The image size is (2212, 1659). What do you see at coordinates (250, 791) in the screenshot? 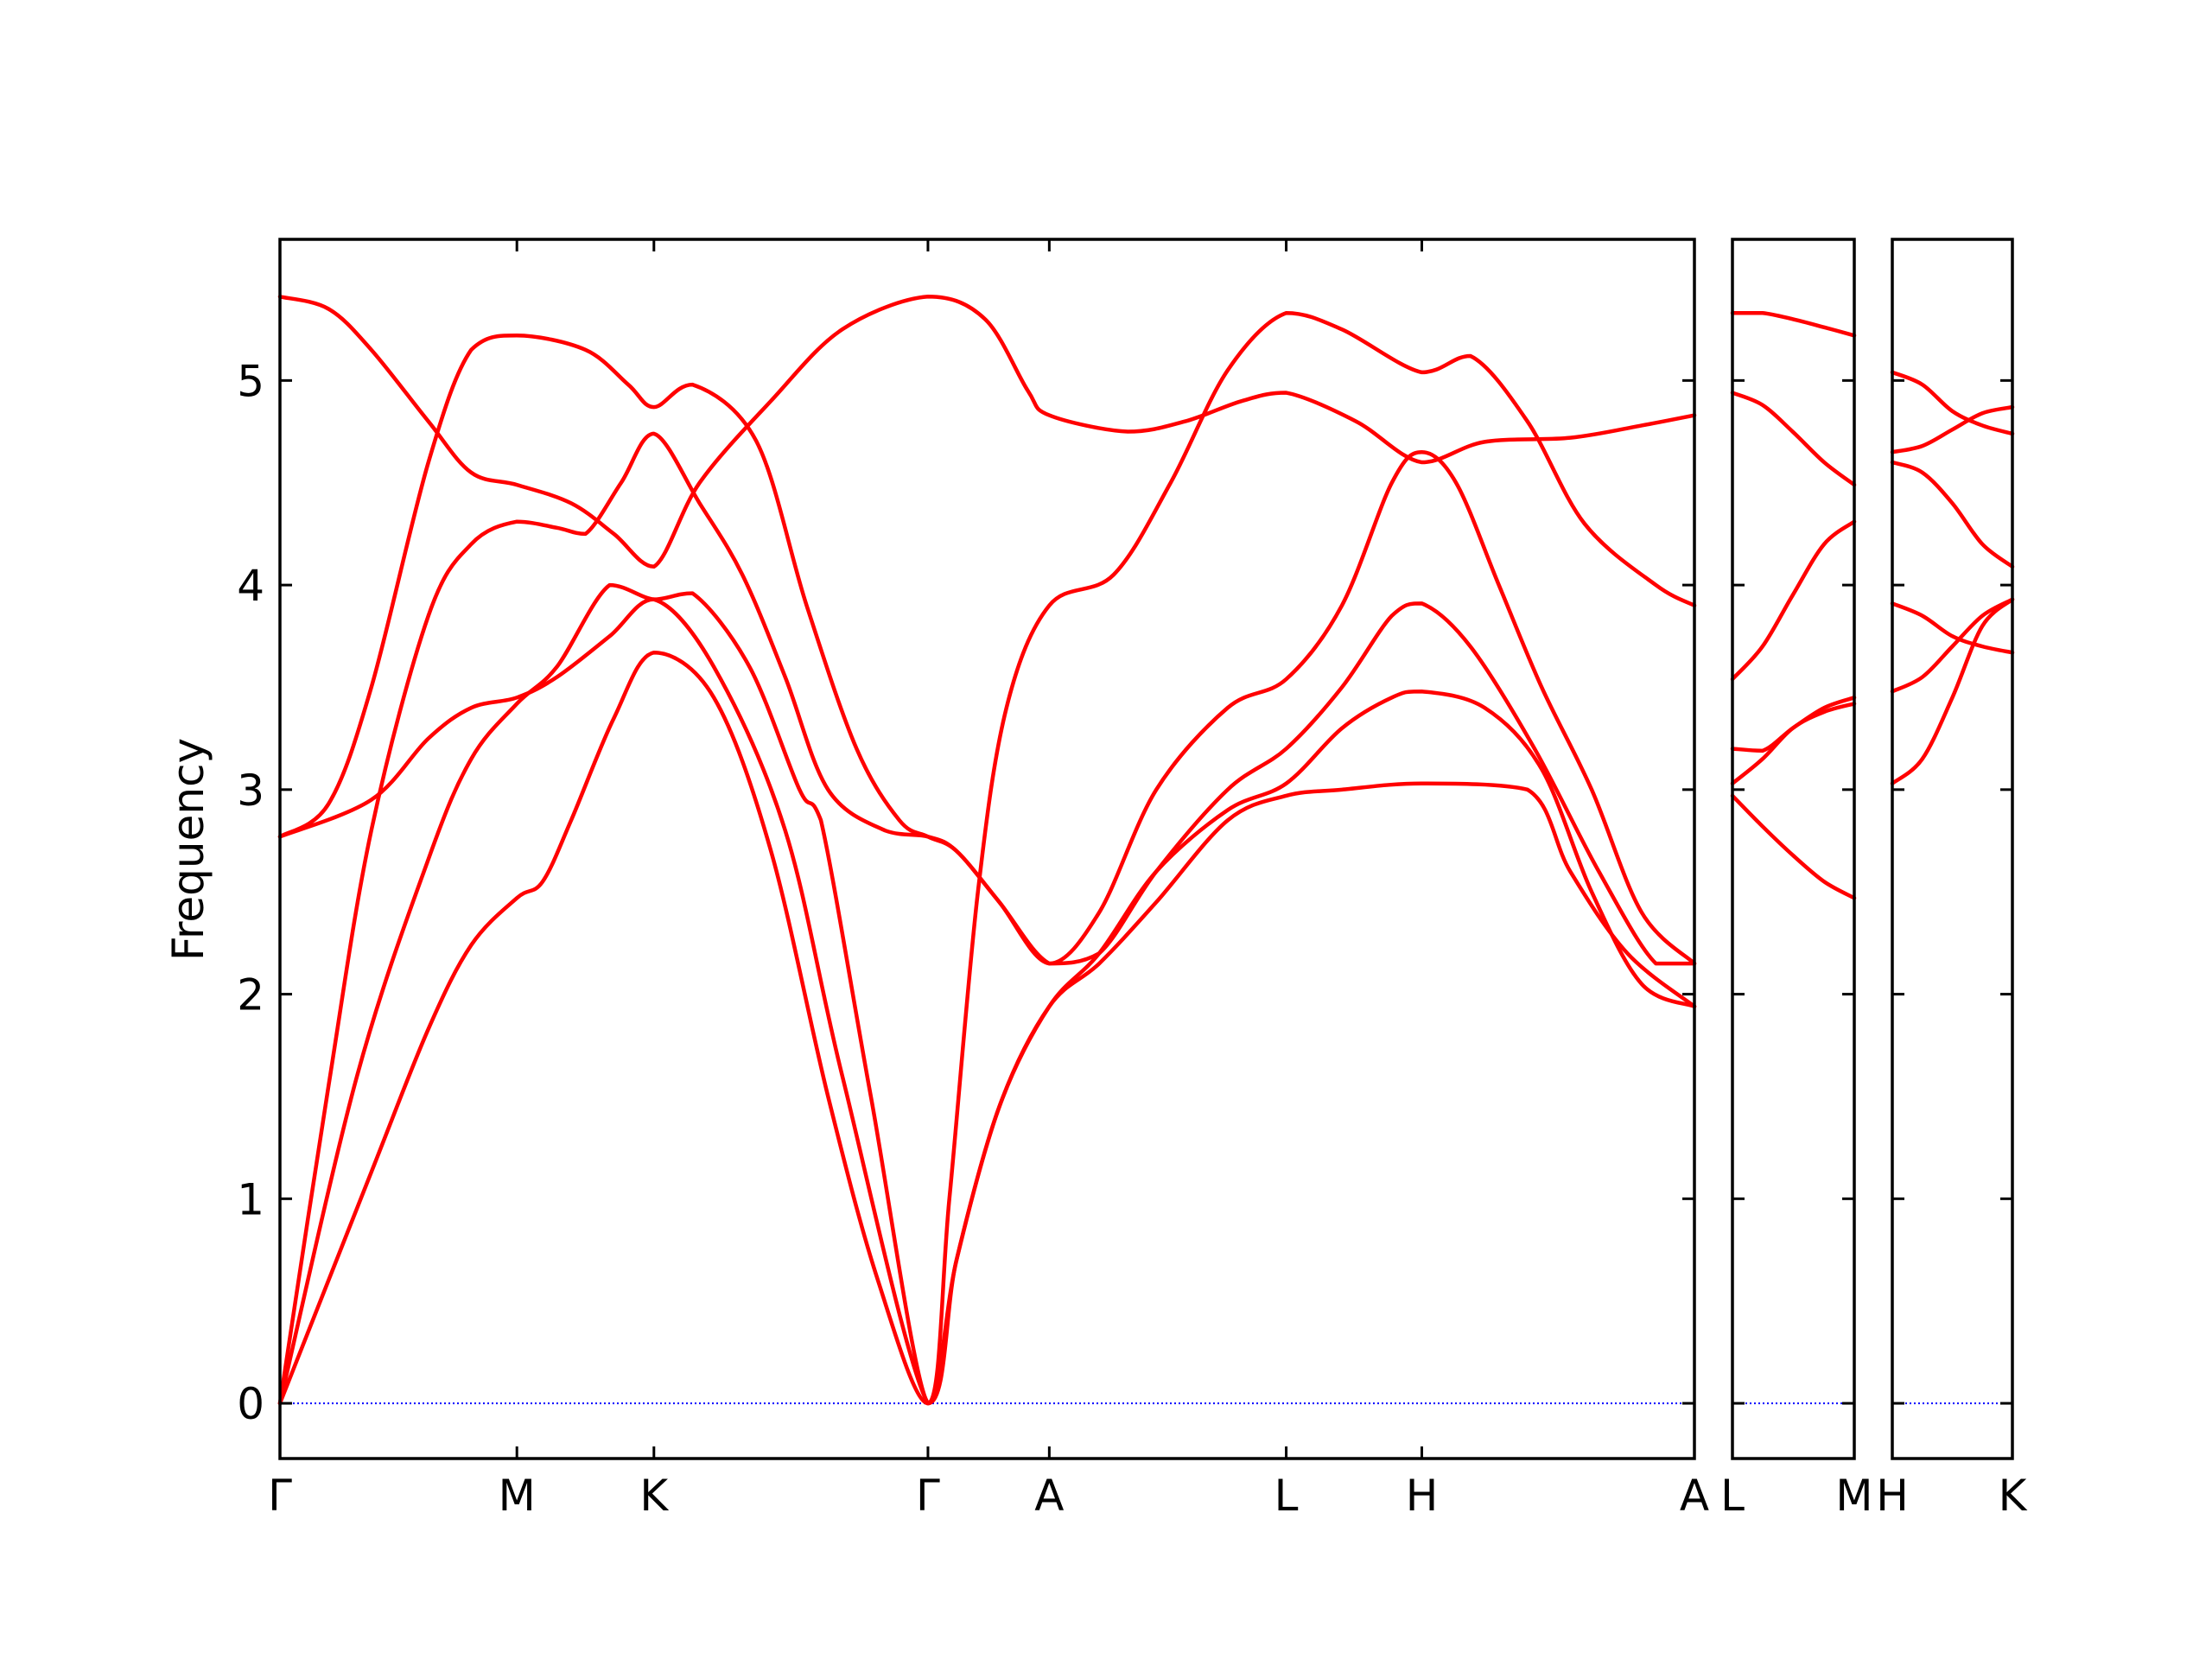
I see `y-tick-label: 3` at bounding box center [250, 791].